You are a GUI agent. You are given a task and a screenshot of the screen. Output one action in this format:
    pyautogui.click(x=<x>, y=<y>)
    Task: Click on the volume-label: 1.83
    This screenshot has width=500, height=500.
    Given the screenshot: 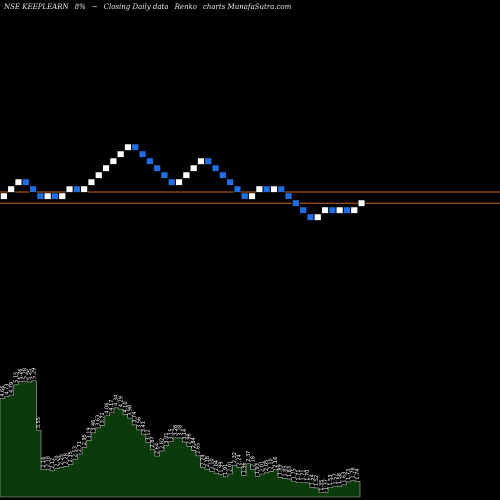 What is the action you would take?
    pyautogui.click(x=290, y=471)
    